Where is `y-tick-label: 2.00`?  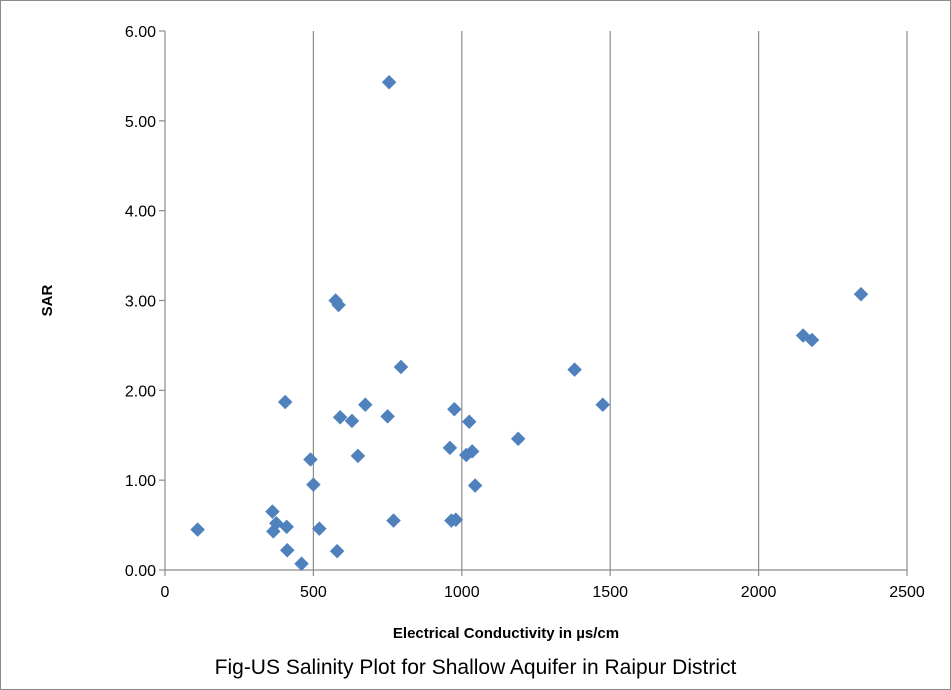
y-tick-label: 2.00 is located at coordinates (140, 391).